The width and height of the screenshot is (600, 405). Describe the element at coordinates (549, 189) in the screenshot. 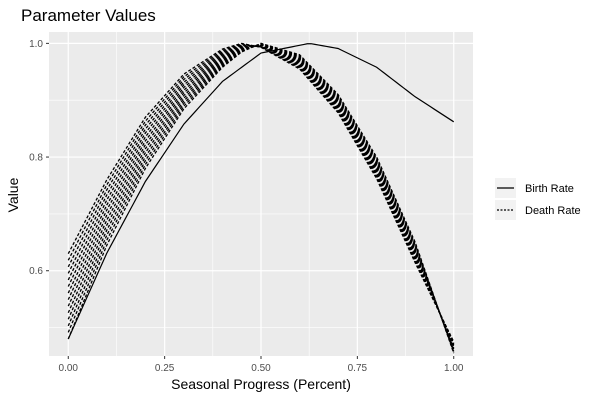

I see `legend-label: Birth Rate` at that location.